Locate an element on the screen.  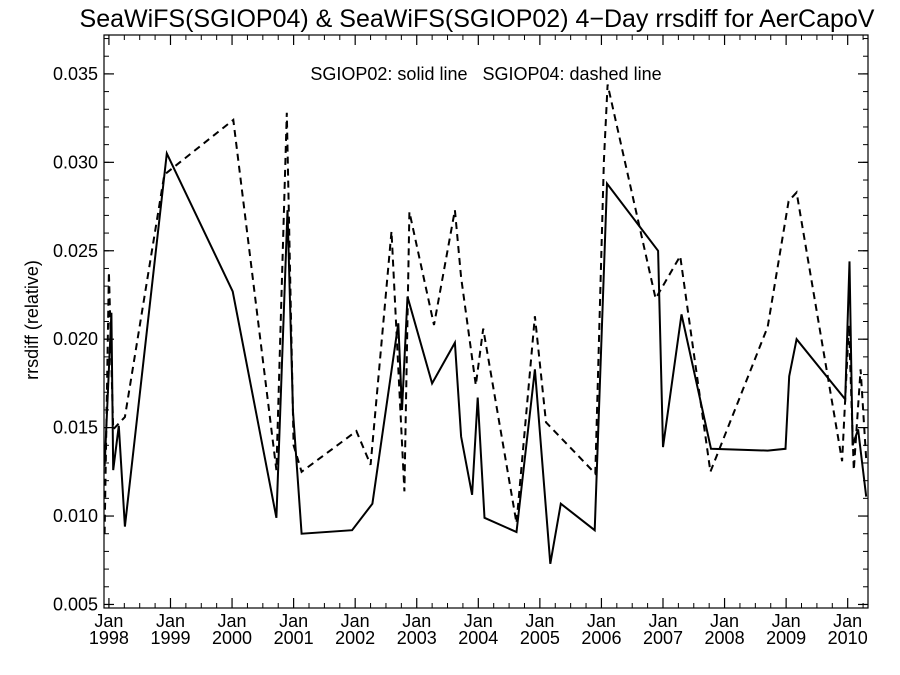
y-tick-label: 0.015 is located at coordinates (75, 428).